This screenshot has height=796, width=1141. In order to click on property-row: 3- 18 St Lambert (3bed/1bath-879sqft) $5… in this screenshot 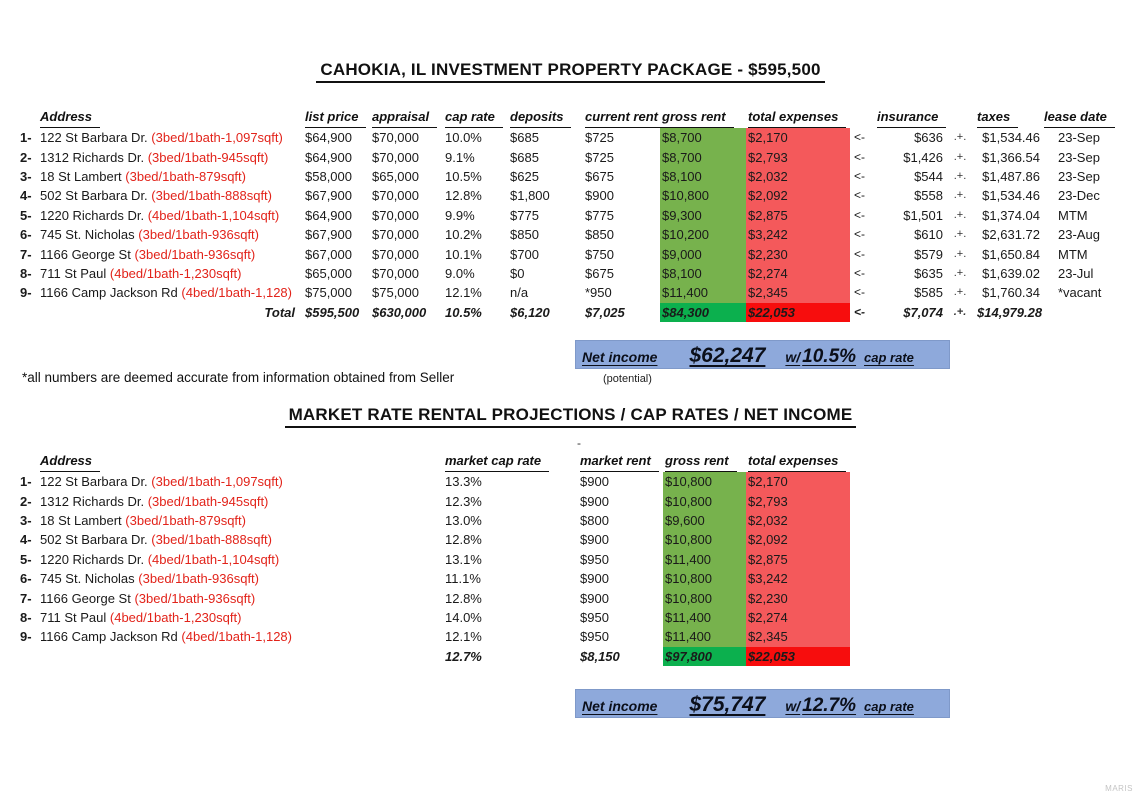, I will do `click(565, 176)`.